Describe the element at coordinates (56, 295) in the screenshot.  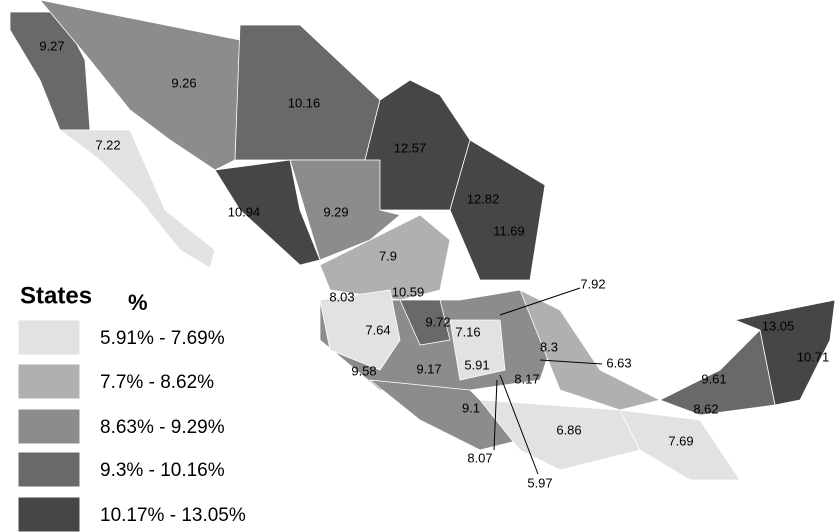
I see `legend-title: States` at that location.